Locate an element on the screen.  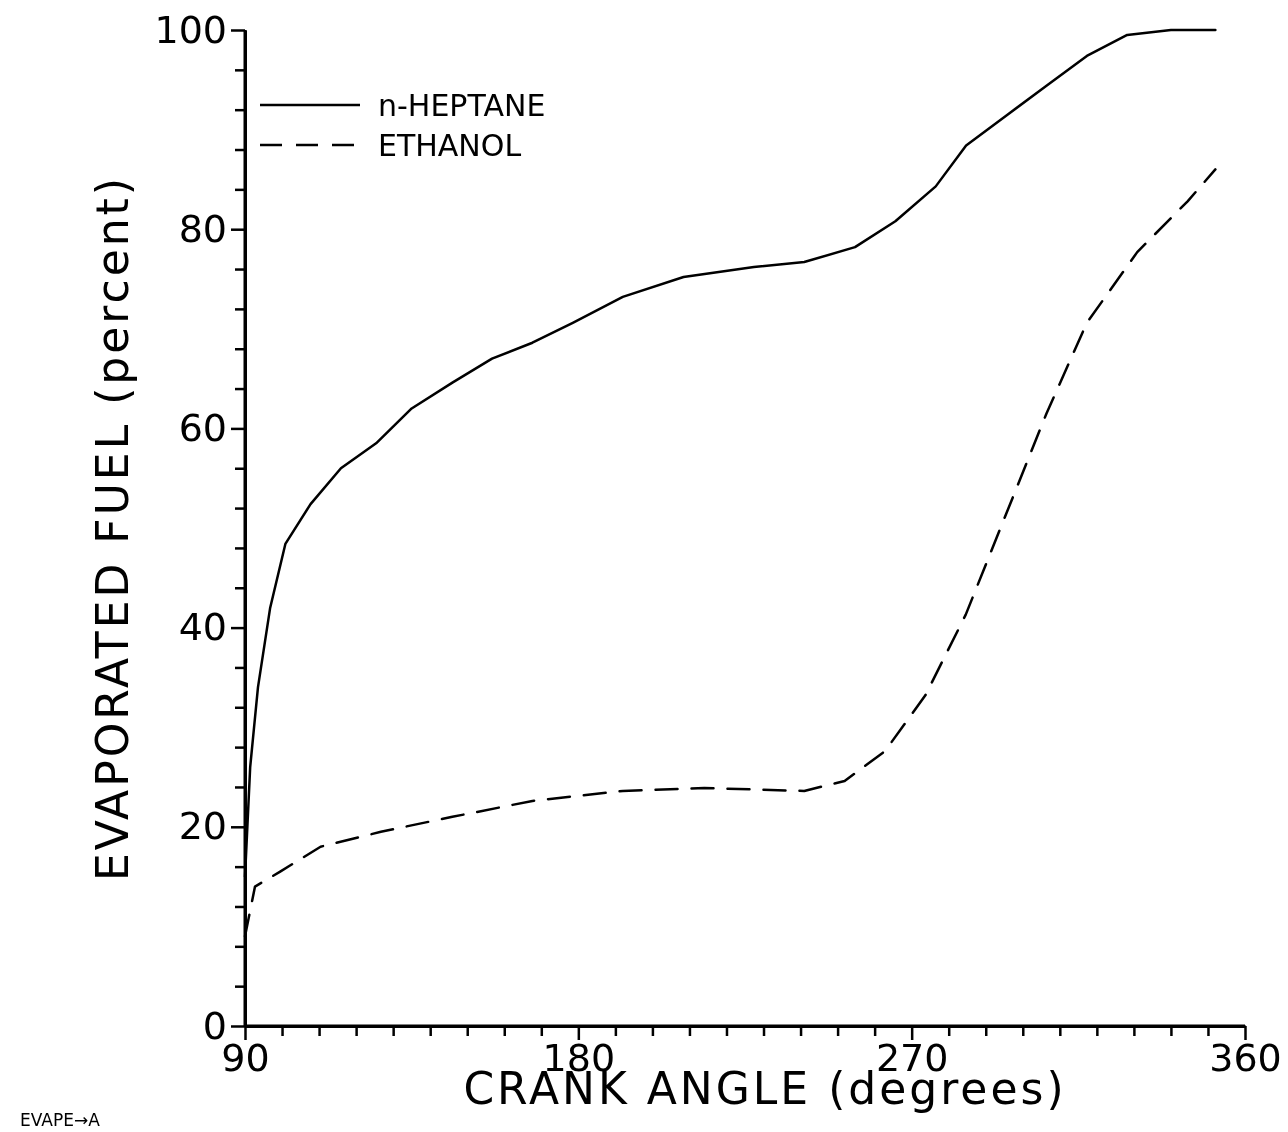
y-tick-label: 100 is located at coordinates (190, 29).